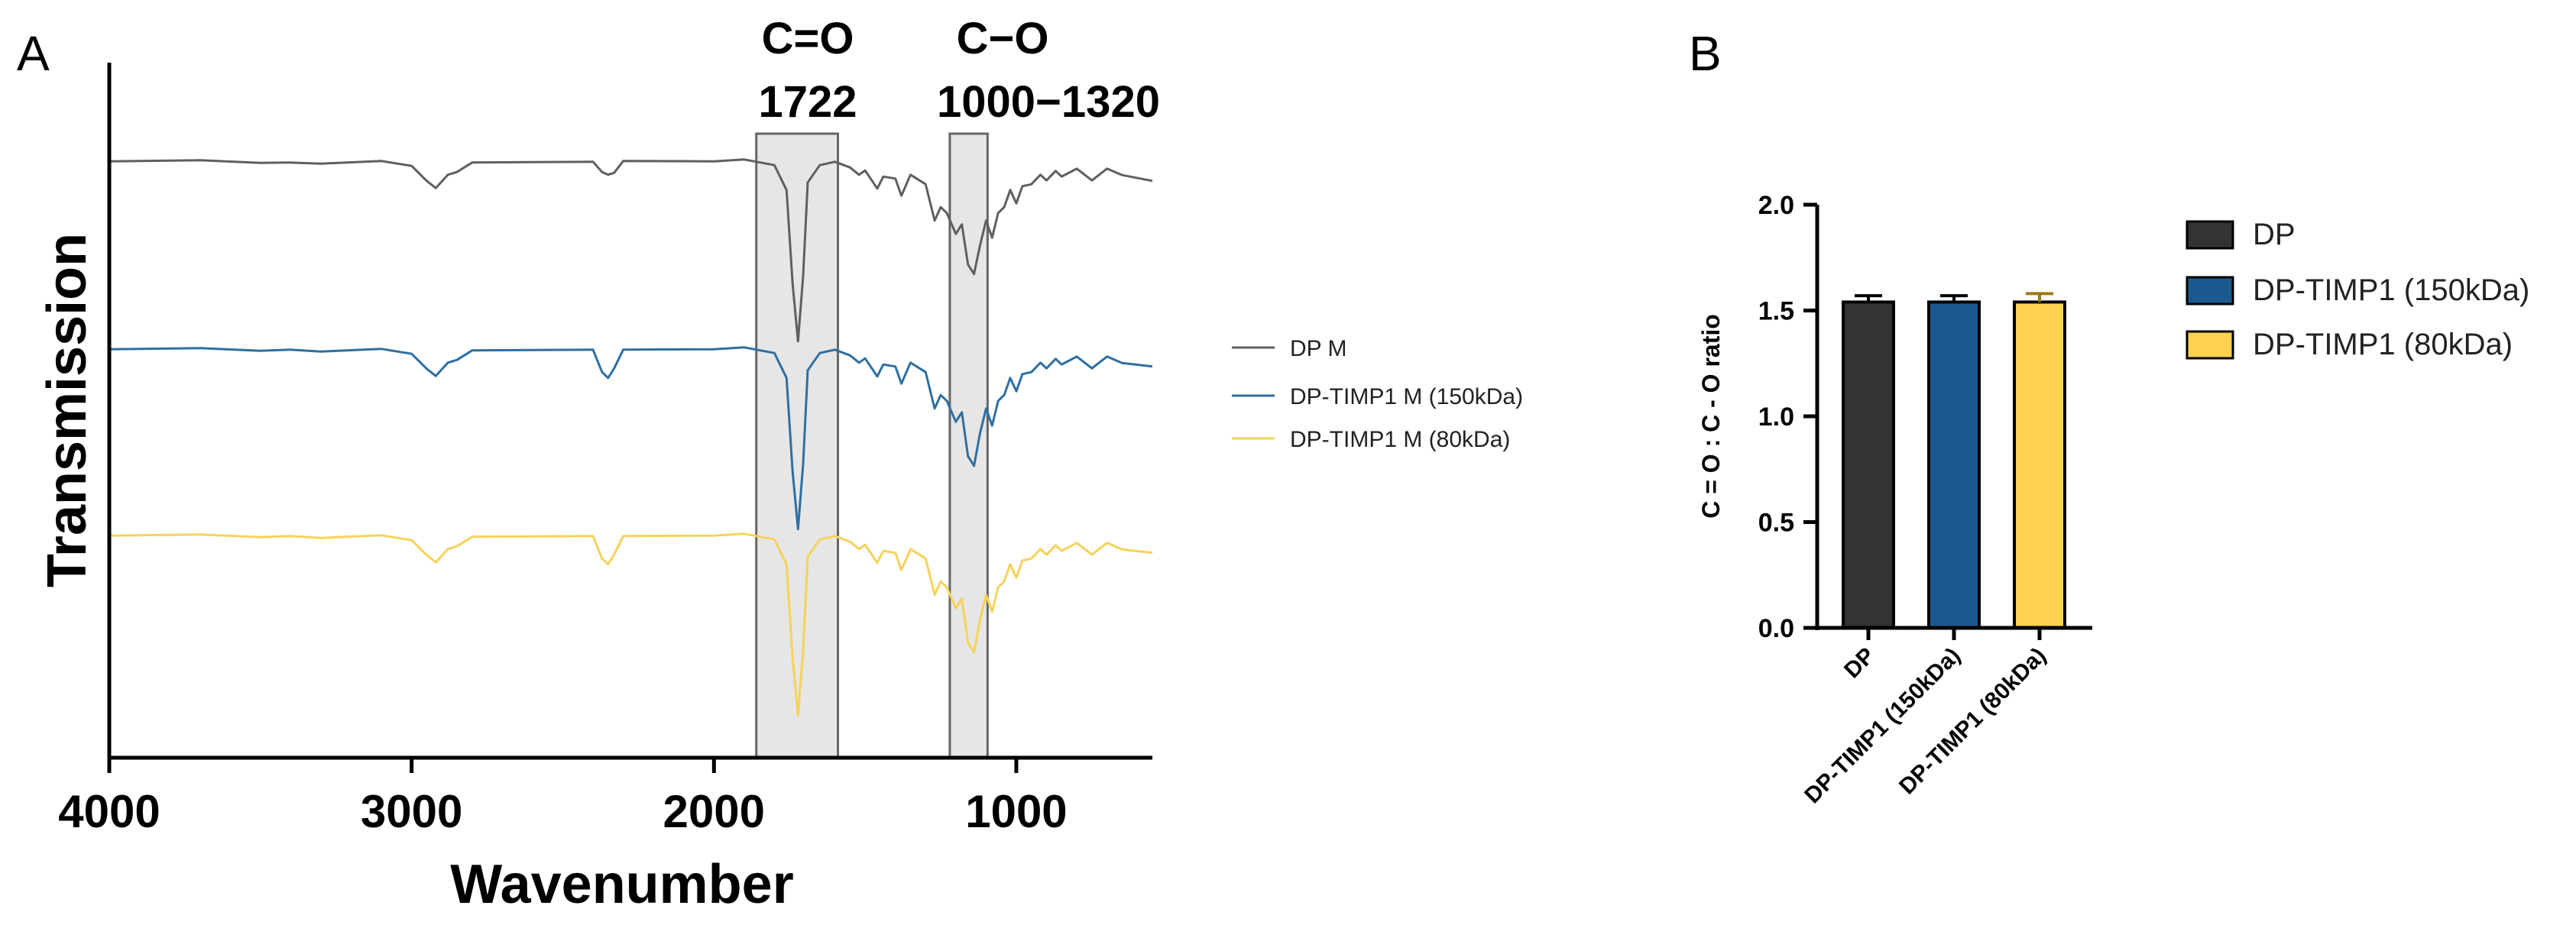 Image resolution: width=2576 pixels, height=925 pixels. I want to click on a-y-axis-title: Transmission, so click(67, 410).